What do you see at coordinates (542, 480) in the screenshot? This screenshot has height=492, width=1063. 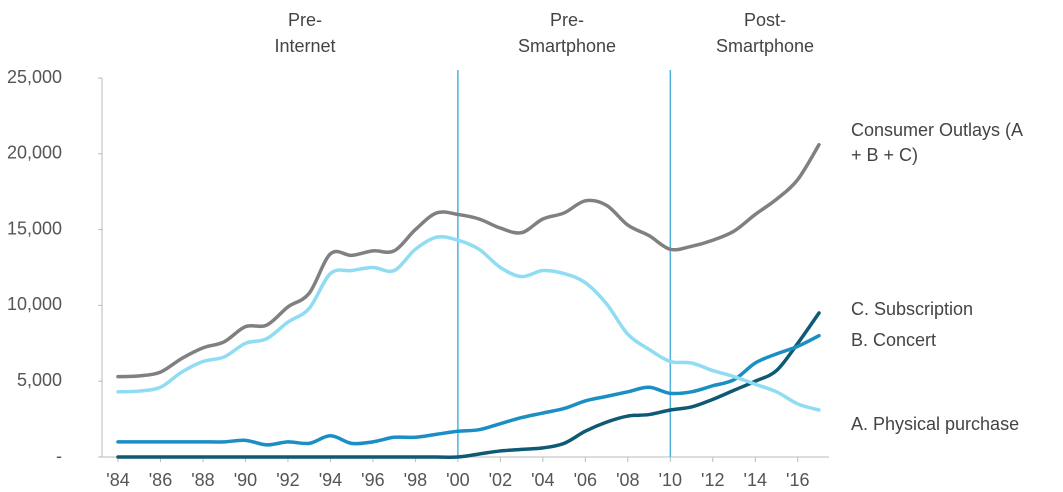 I see `x-tick-label: '04` at bounding box center [542, 480].